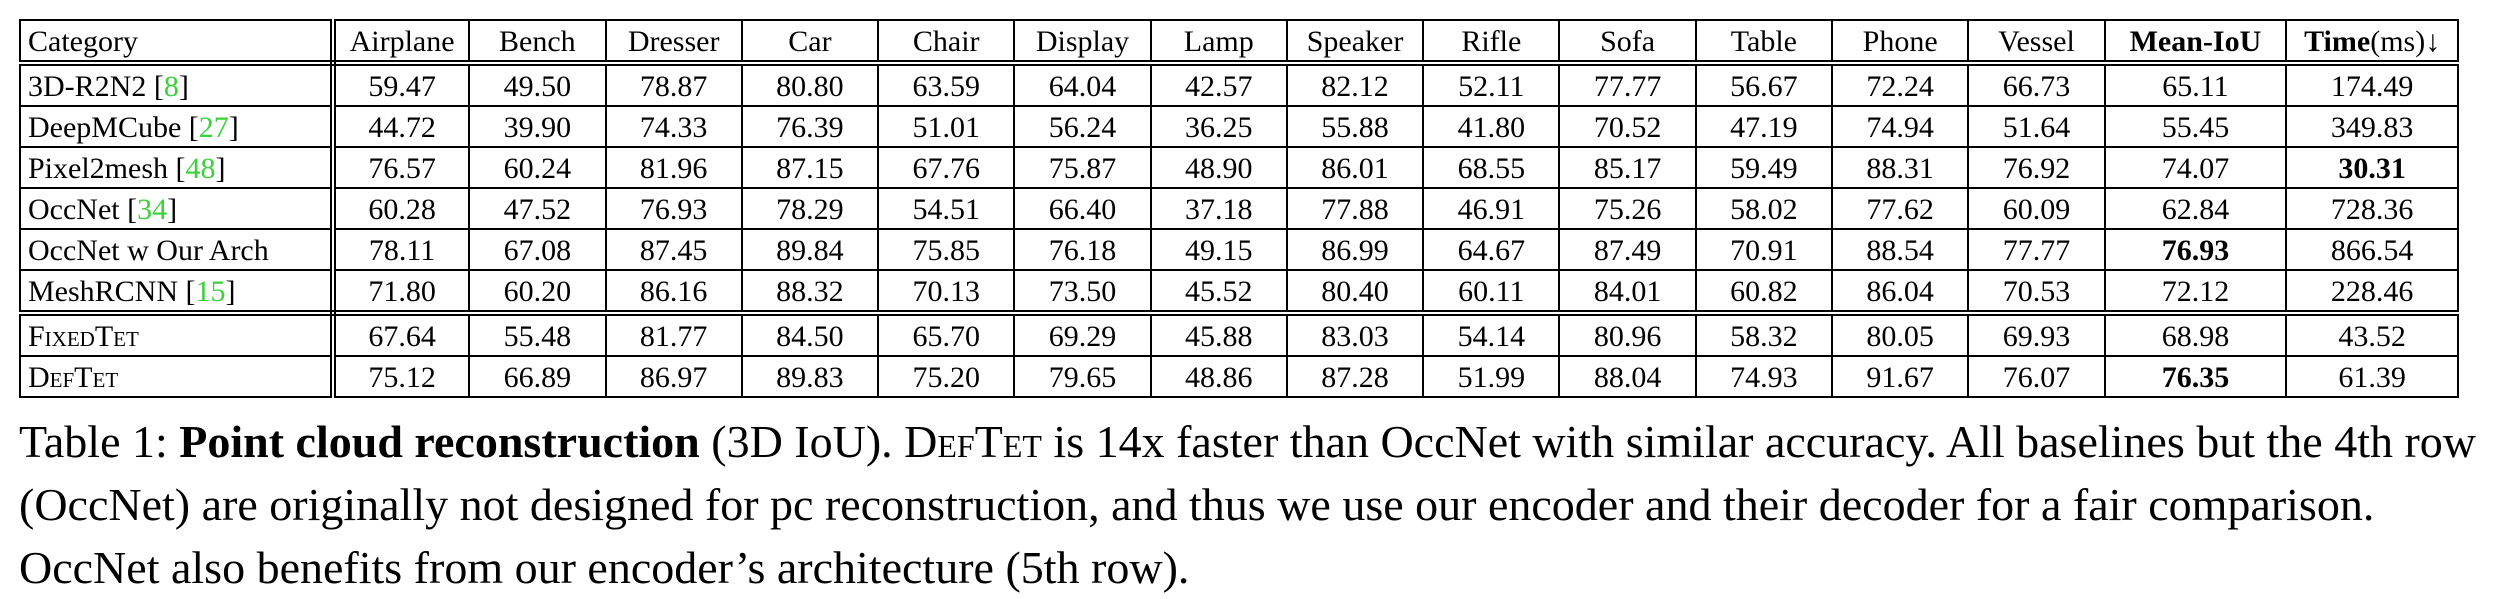 The height and width of the screenshot is (599, 2506). Describe the element at coordinates (2195, 84) in the screenshot. I see `value-cell: 65.11` at that location.